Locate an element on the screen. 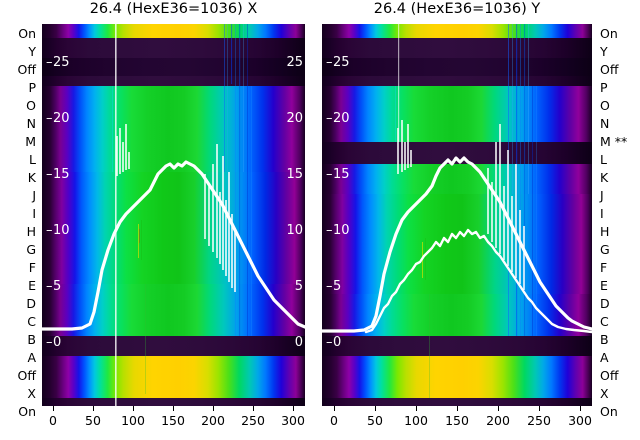 The height and width of the screenshot is (440, 640). right-cat-12: G is located at coordinates (605, 249).